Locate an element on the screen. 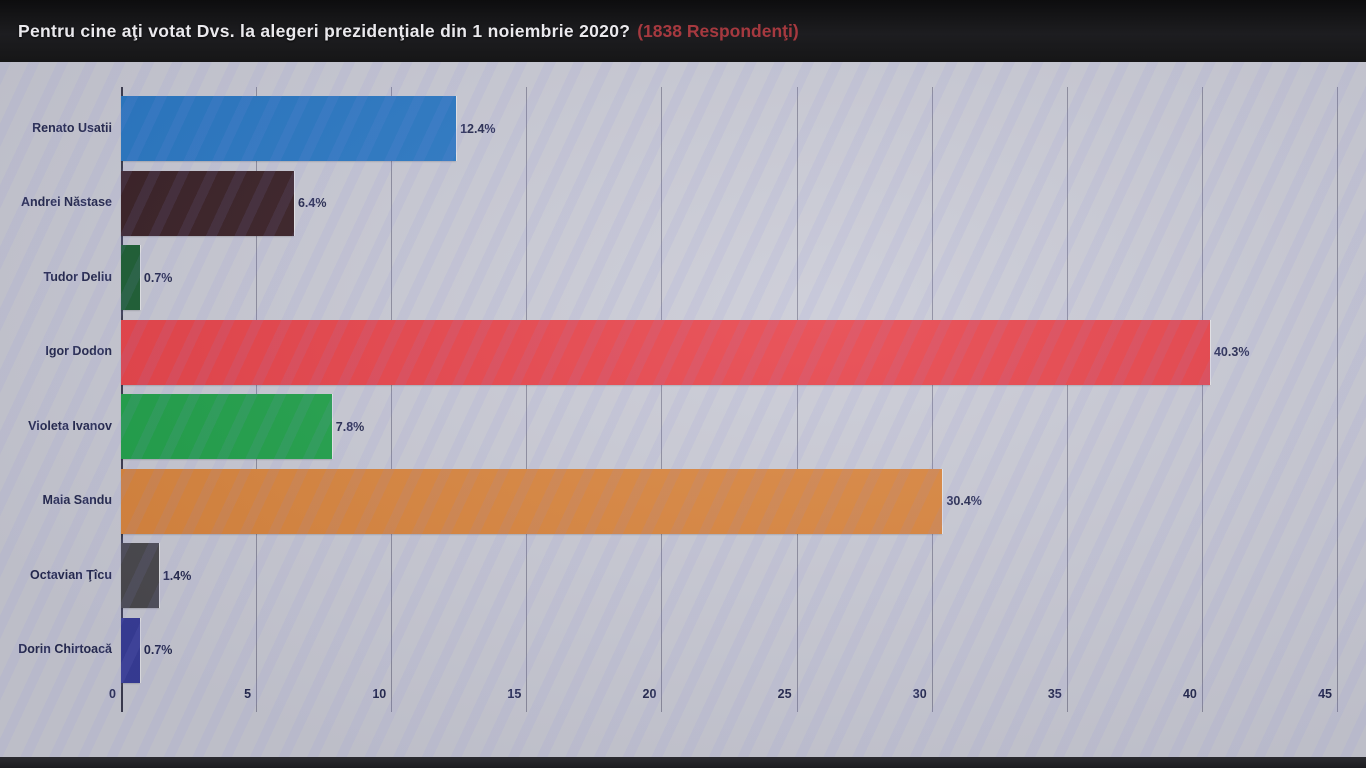 The image size is (1366, 768). bar-row: Violeta Ivanov 7.8% is located at coordinates (682, 426).